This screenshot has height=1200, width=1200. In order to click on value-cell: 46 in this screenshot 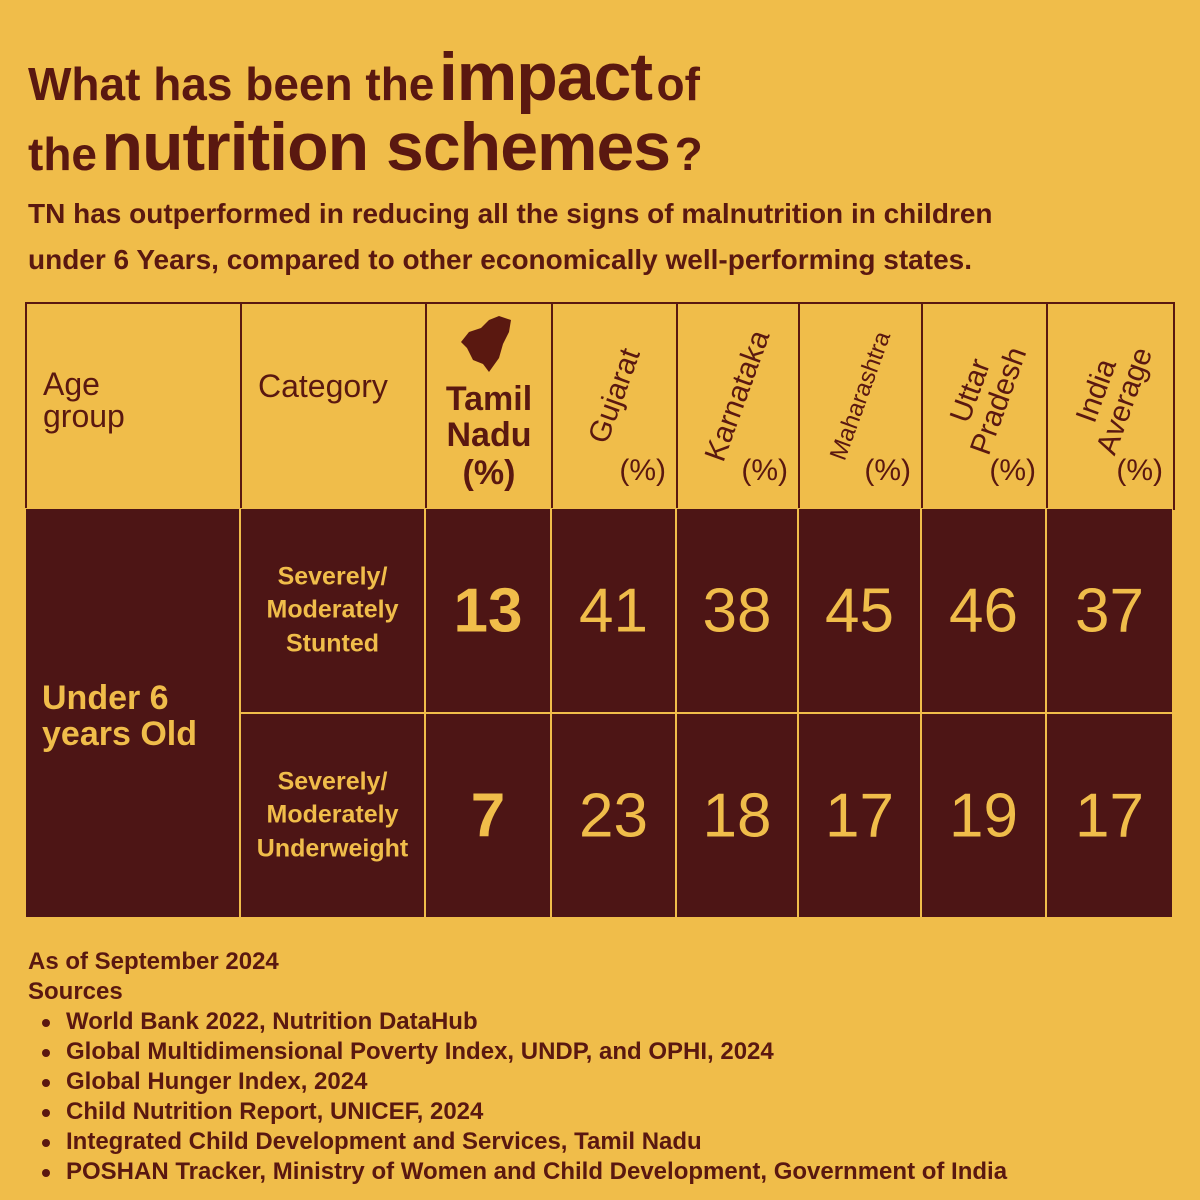, I will do `click(983, 610)`.